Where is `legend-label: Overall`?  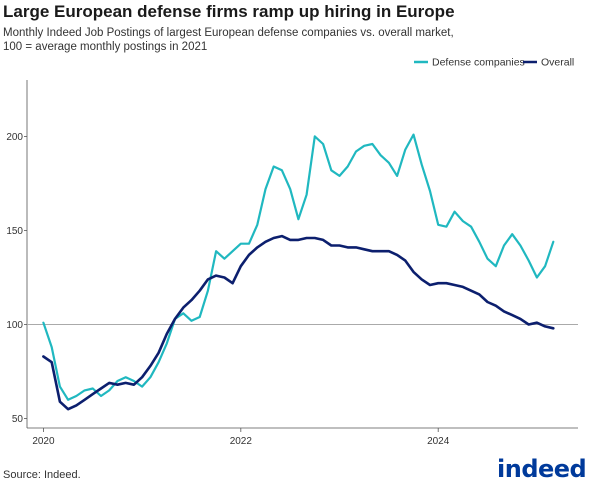 legend-label: Overall is located at coordinates (557, 63).